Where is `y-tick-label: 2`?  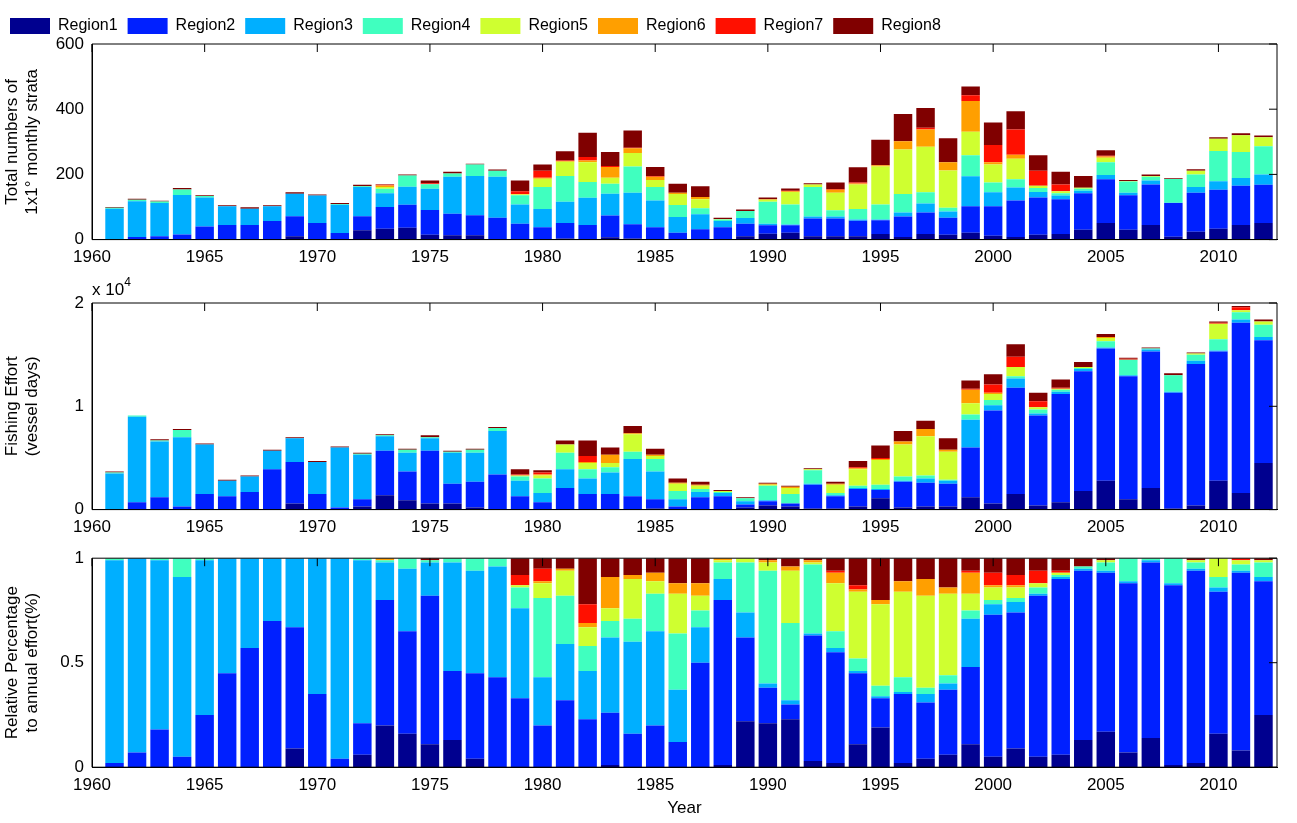 y-tick-label: 2 is located at coordinates (79, 302).